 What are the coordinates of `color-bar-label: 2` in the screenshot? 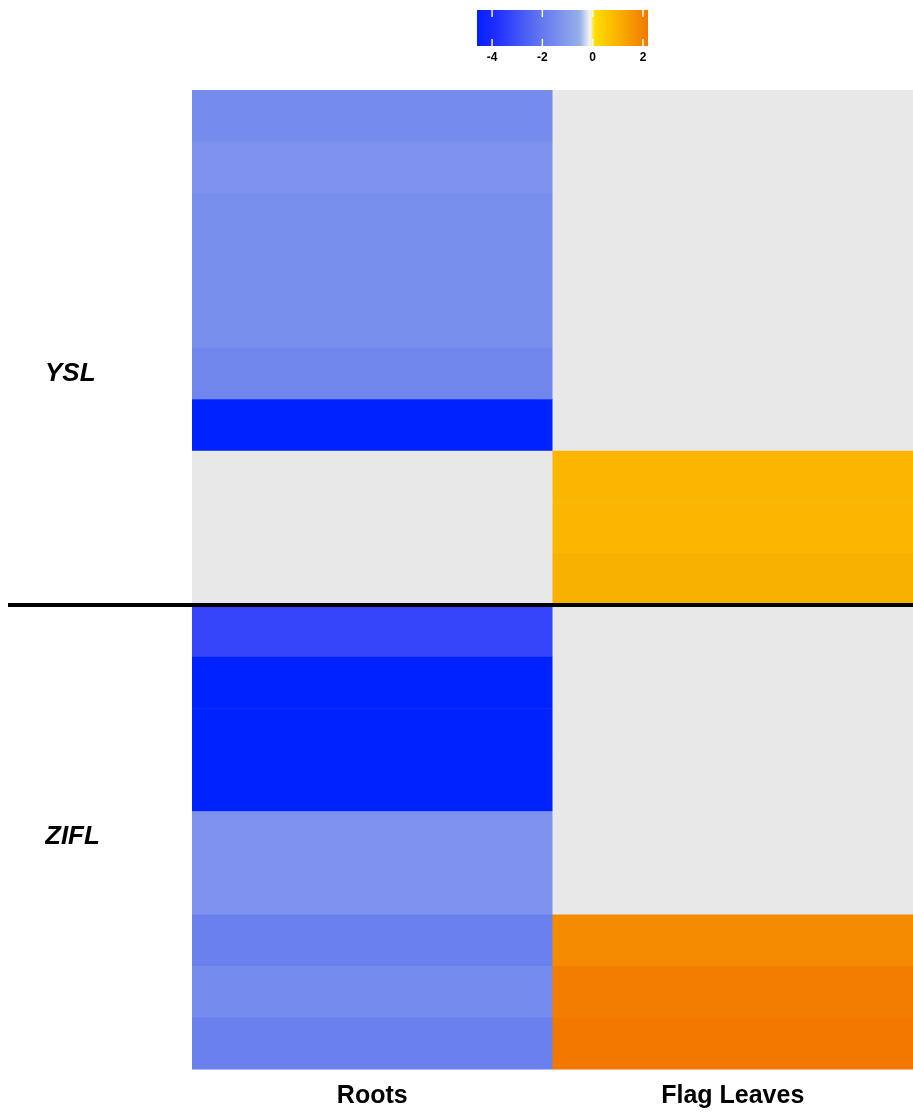 It's located at (643, 57).